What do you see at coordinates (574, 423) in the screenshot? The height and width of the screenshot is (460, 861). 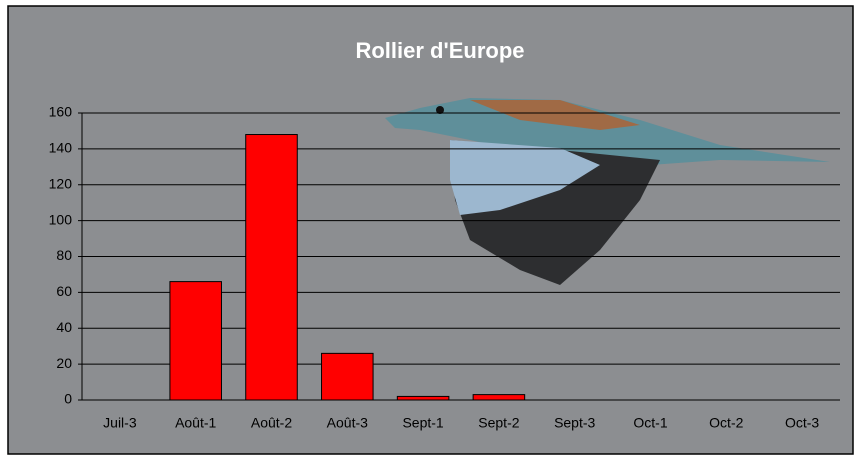 I see `x-tick-label: Sept-3` at bounding box center [574, 423].